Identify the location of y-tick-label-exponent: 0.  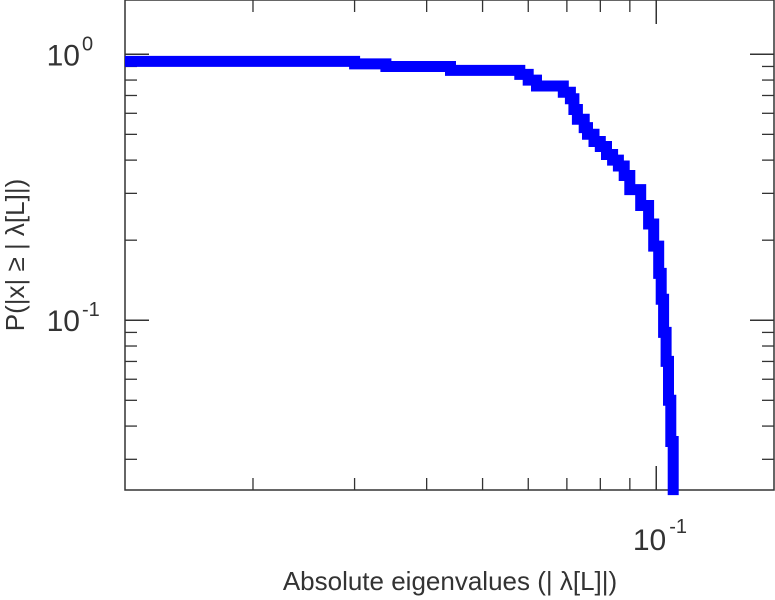
(87, 44).